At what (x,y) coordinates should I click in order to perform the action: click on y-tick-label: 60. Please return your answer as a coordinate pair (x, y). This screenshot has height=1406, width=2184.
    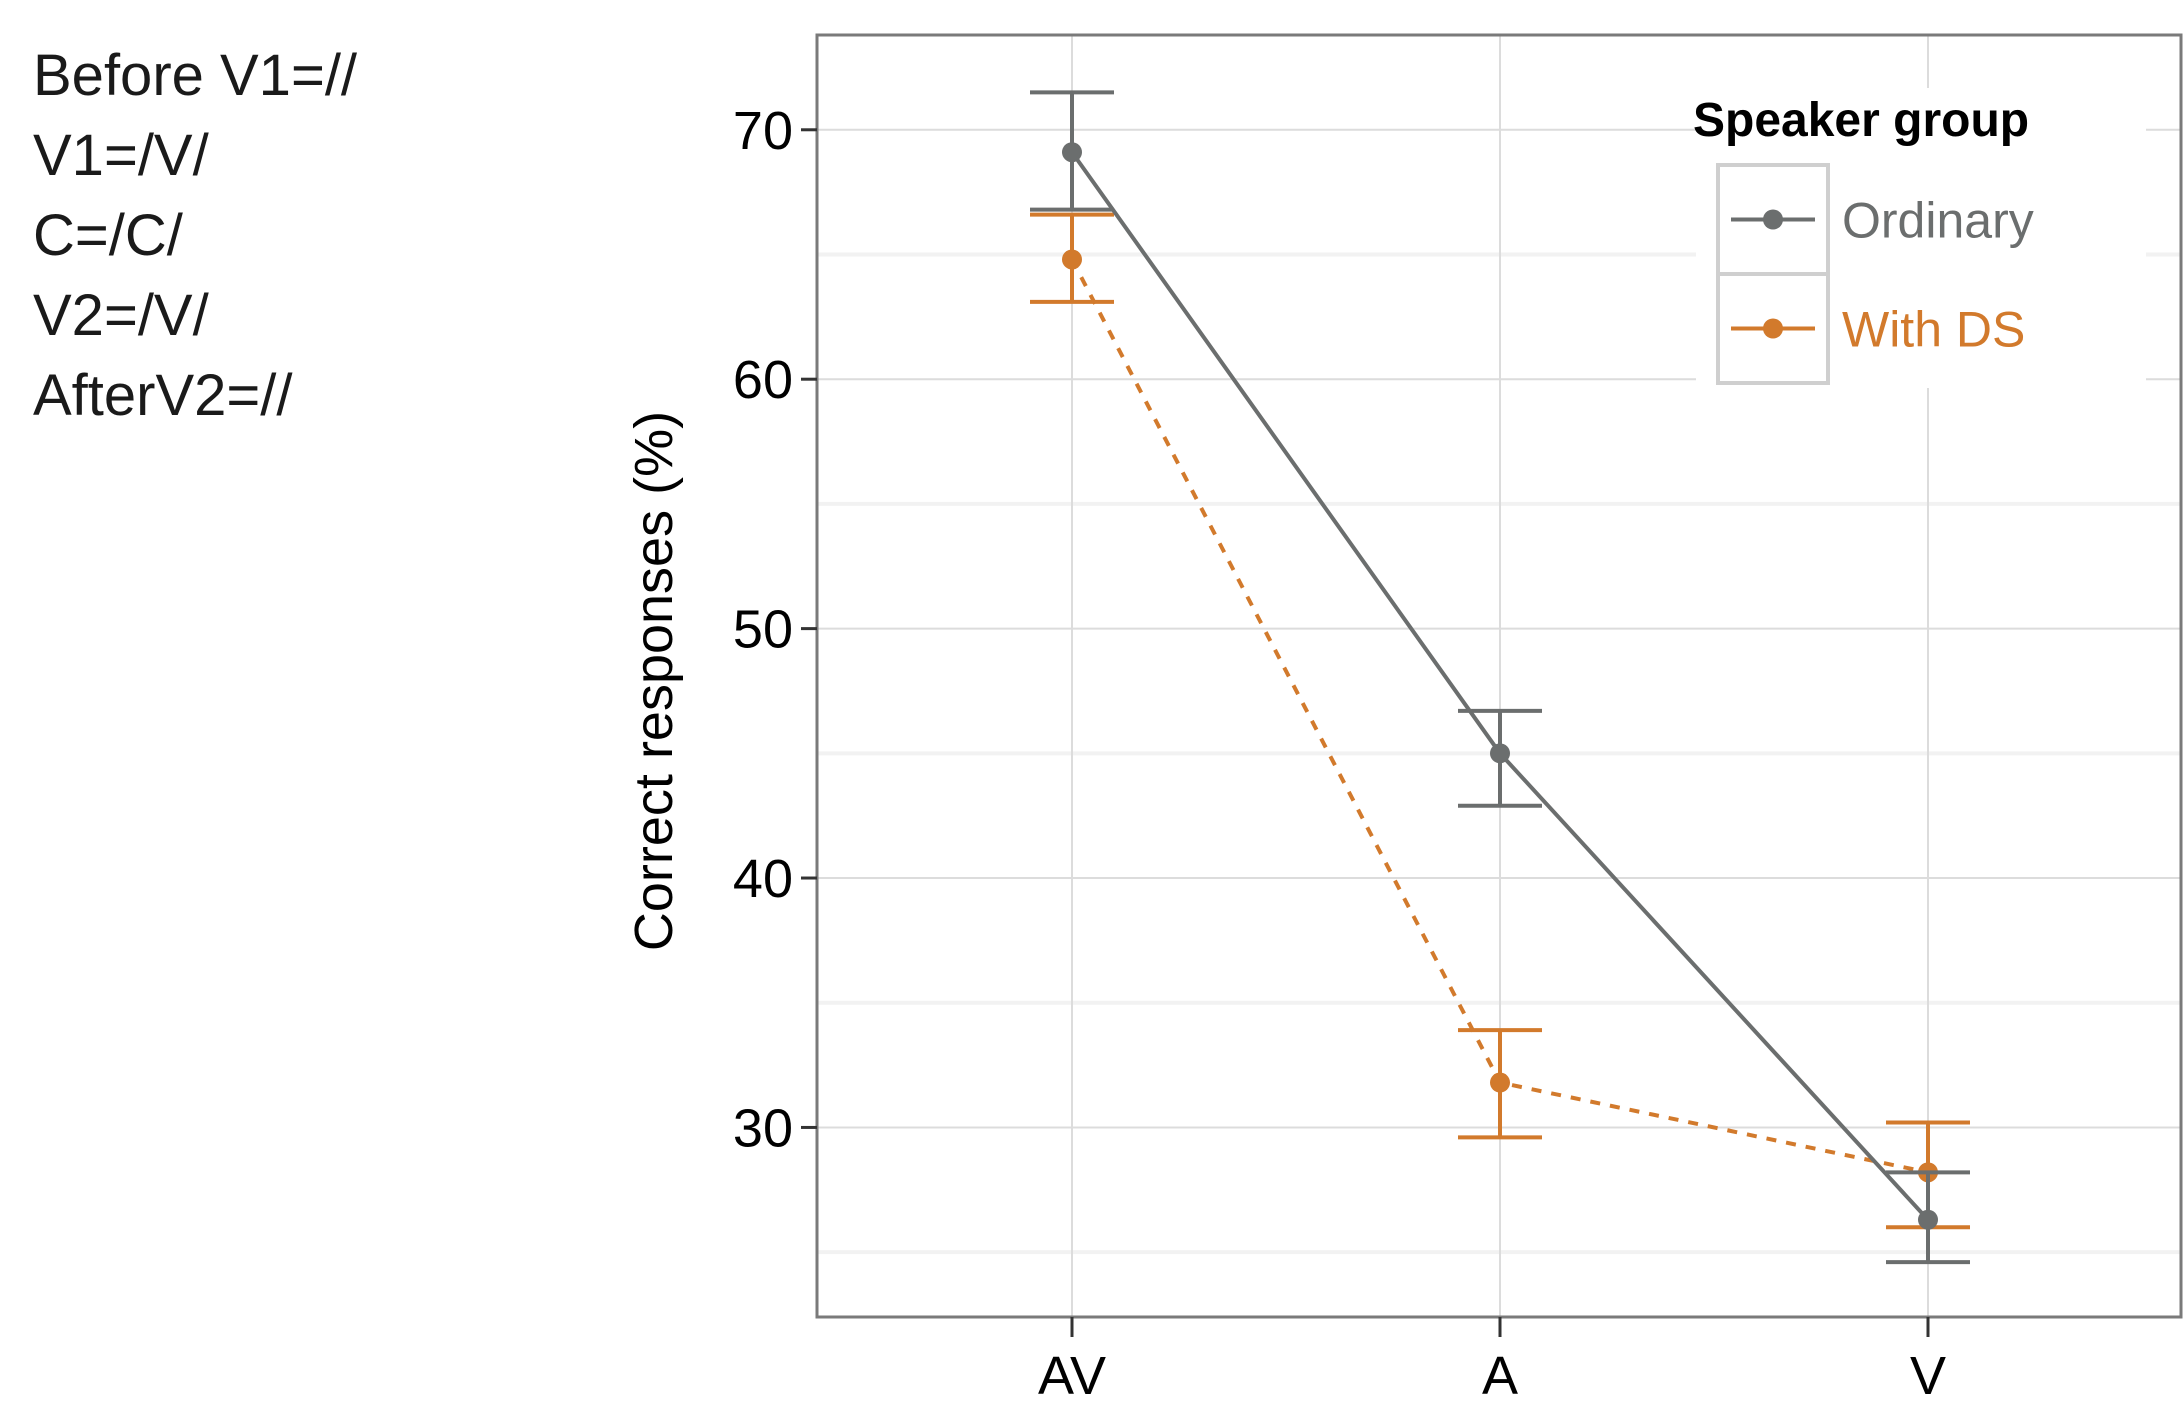
    Looking at the image, I should click on (763, 380).